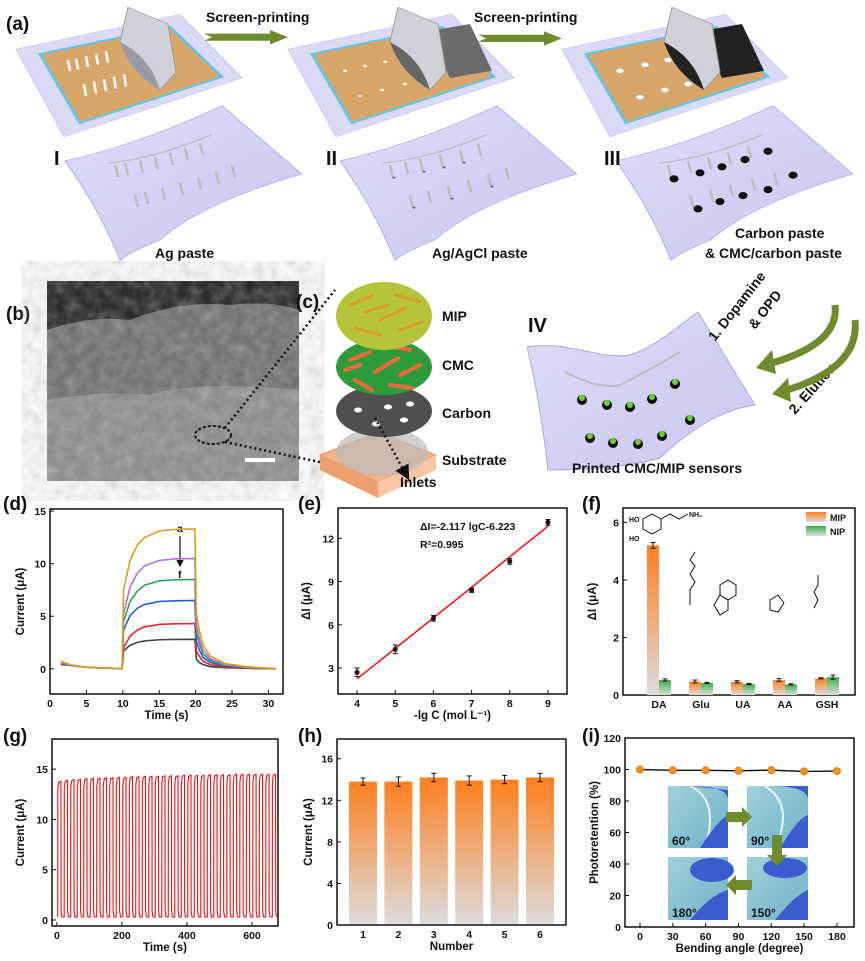  I want to click on inlet-arrow, so click(391, 449).